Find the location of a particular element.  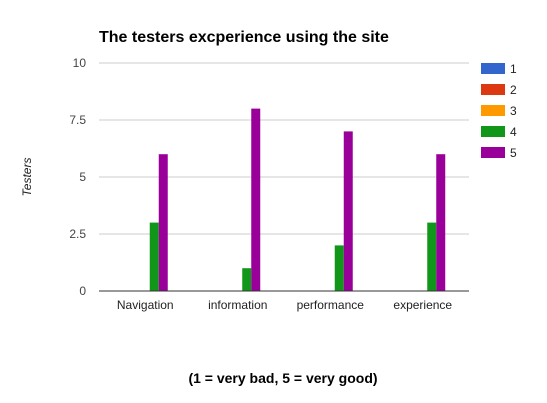

legend-label-2: 2 is located at coordinates (513, 90).